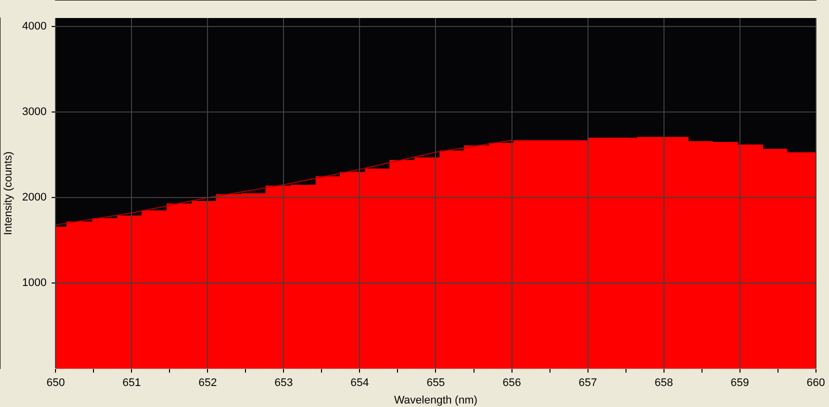  I want to click on x-axis-title: Wavelength (nm), so click(436, 400).